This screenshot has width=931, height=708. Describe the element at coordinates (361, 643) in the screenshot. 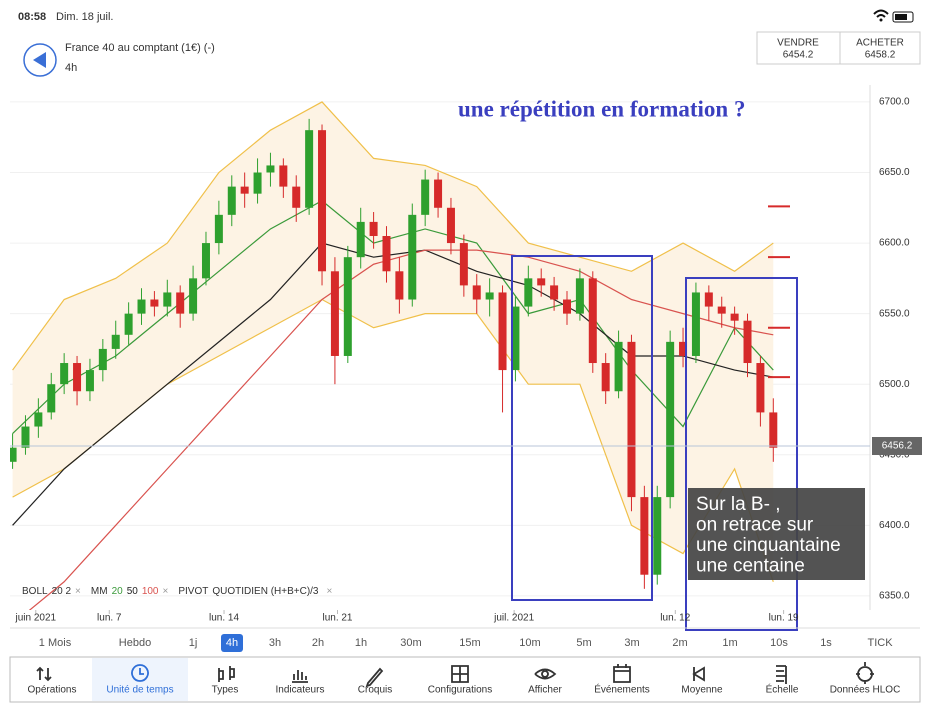

I see `timeframe-option: 1h` at that location.